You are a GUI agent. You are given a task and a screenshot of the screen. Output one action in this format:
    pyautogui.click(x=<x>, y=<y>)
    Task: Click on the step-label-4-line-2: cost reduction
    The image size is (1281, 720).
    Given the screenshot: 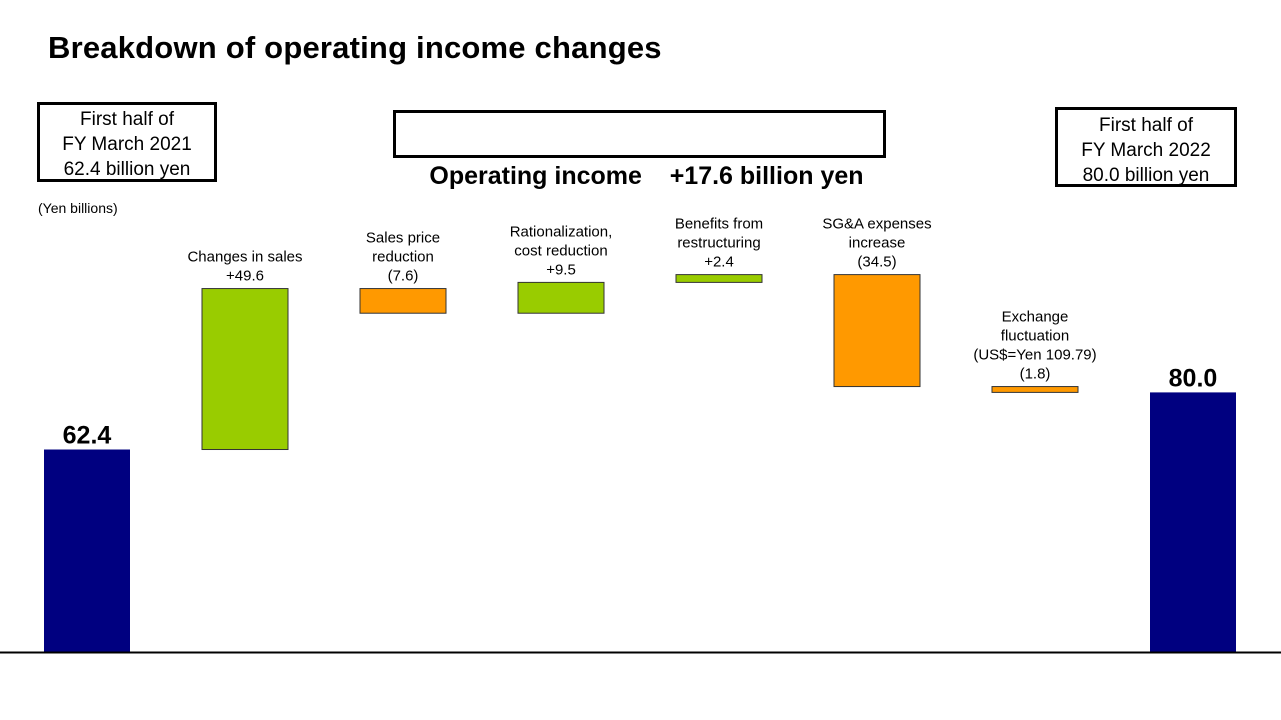 What is the action you would take?
    pyautogui.click(x=560, y=250)
    